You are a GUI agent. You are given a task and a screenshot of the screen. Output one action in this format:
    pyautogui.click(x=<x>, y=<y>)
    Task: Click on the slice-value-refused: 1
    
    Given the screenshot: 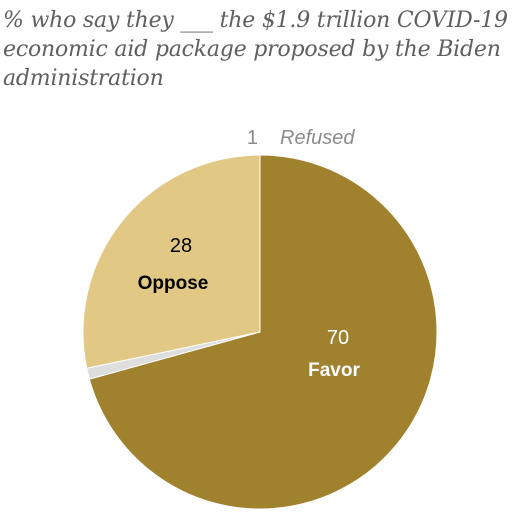 What is the action you would take?
    pyautogui.click(x=252, y=138)
    